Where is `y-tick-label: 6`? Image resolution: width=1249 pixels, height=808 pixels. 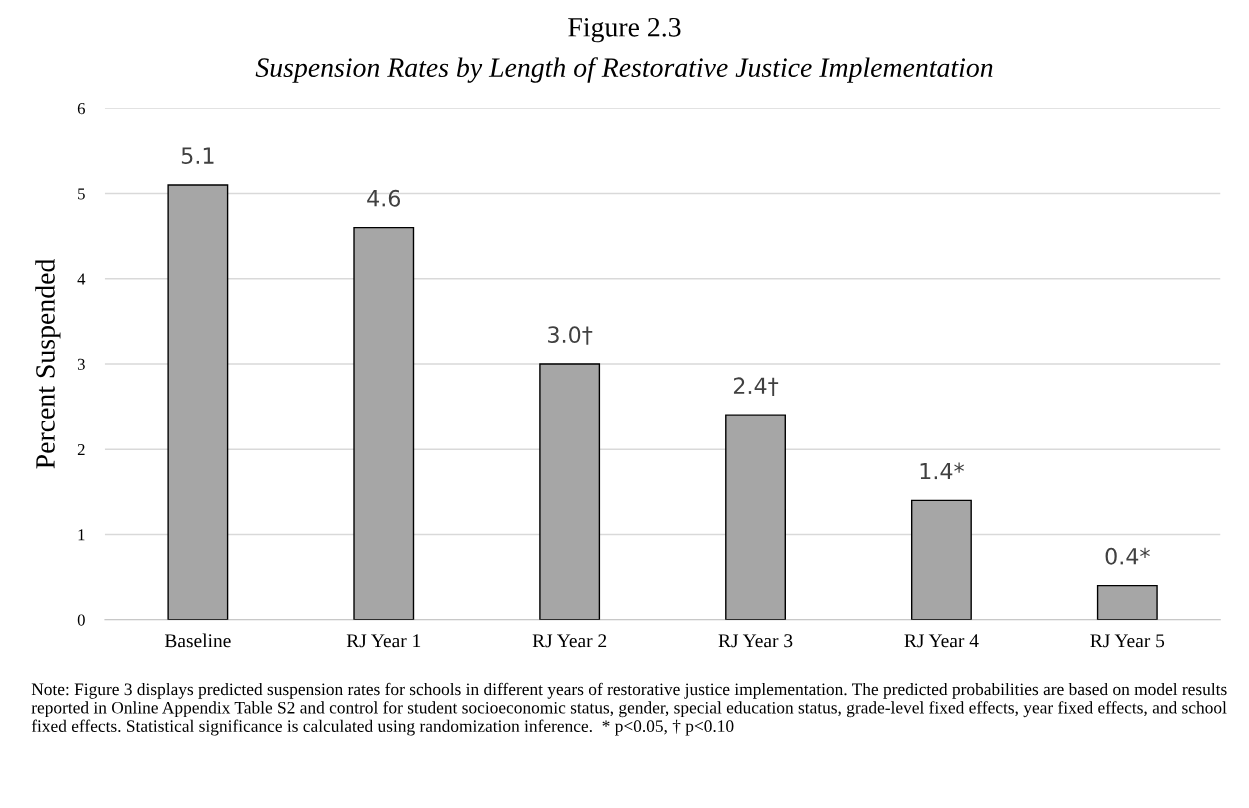
y-tick-label: 6 is located at coordinates (81, 109).